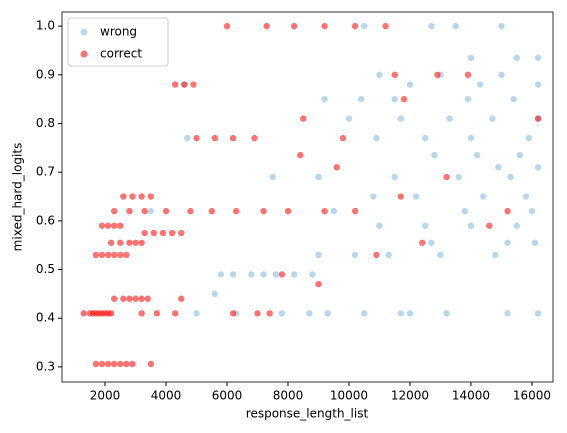  What do you see at coordinates (471, 396) in the screenshot?
I see `x-tick-label: 14000` at bounding box center [471, 396].